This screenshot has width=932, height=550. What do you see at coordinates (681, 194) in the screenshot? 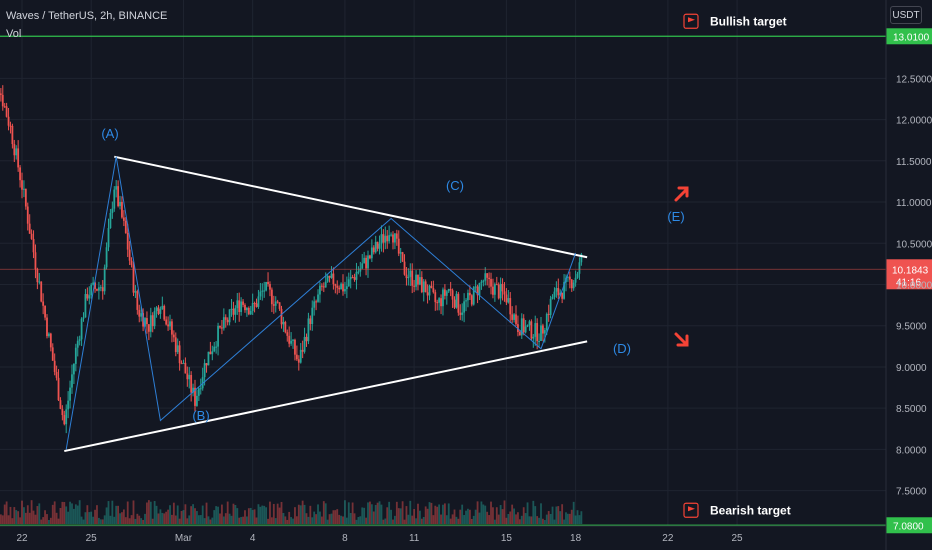
I see `arrow-up-icon` at bounding box center [681, 194].